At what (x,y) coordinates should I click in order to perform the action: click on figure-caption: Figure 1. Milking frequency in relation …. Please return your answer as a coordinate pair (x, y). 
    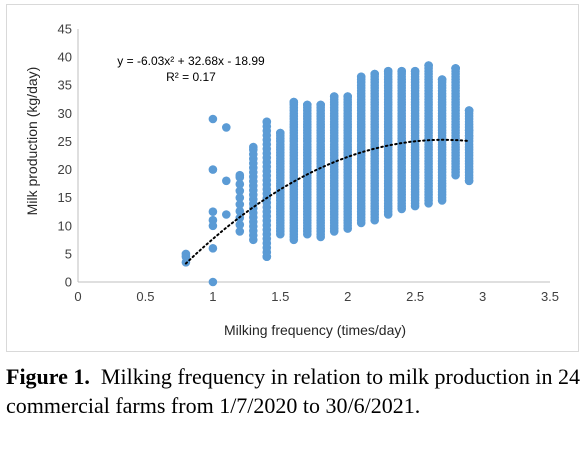
    Looking at the image, I should click on (293, 391).